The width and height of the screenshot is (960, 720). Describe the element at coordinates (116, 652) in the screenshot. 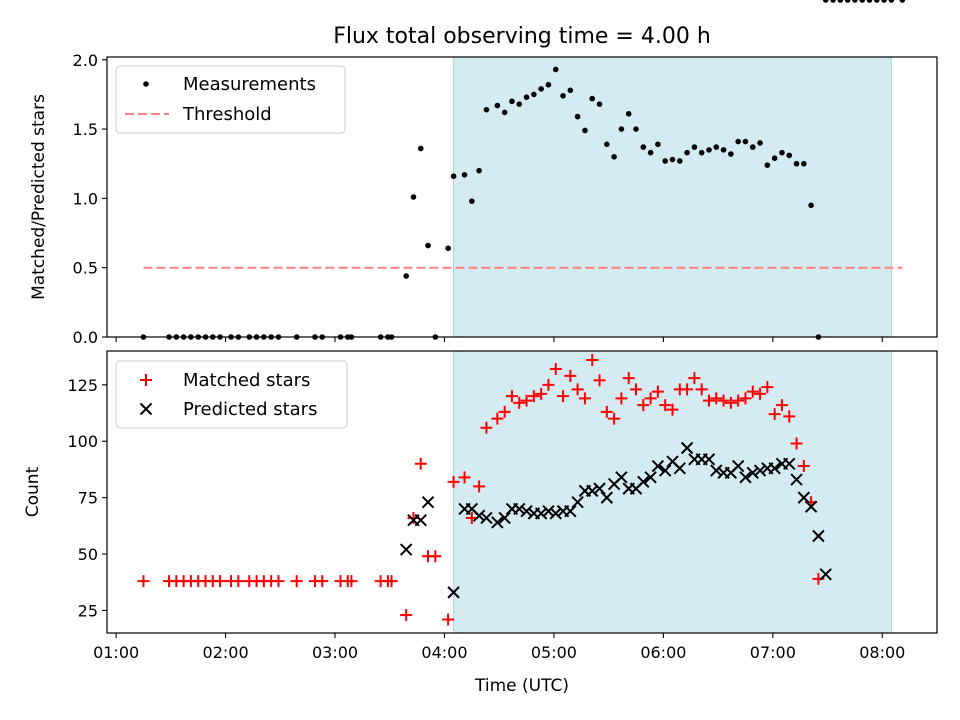

I see `x-tick-label: 01:00` at that location.